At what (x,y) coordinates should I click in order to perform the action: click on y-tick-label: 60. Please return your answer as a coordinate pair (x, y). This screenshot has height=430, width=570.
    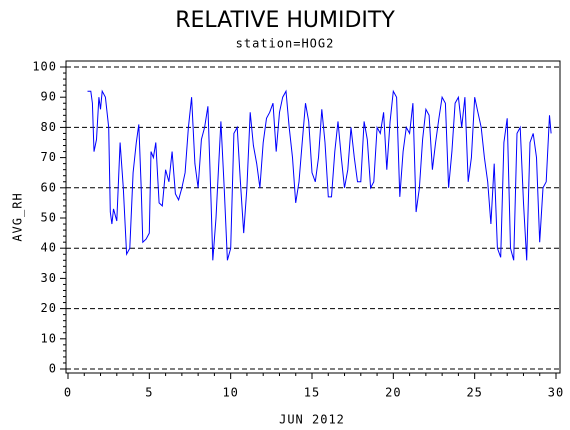
    Looking at the image, I should click on (49, 187).